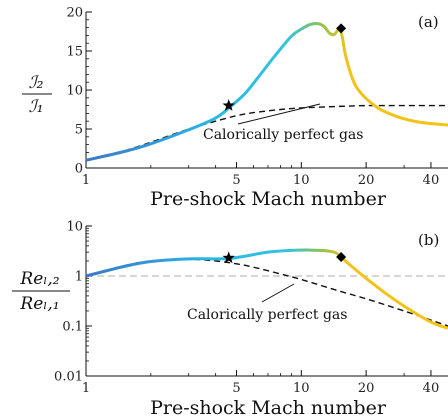 The image size is (448, 420). What do you see at coordinates (283, 135) in the screenshot?
I see `panel-a-annotation: Calorically perfect gas` at bounding box center [283, 135].